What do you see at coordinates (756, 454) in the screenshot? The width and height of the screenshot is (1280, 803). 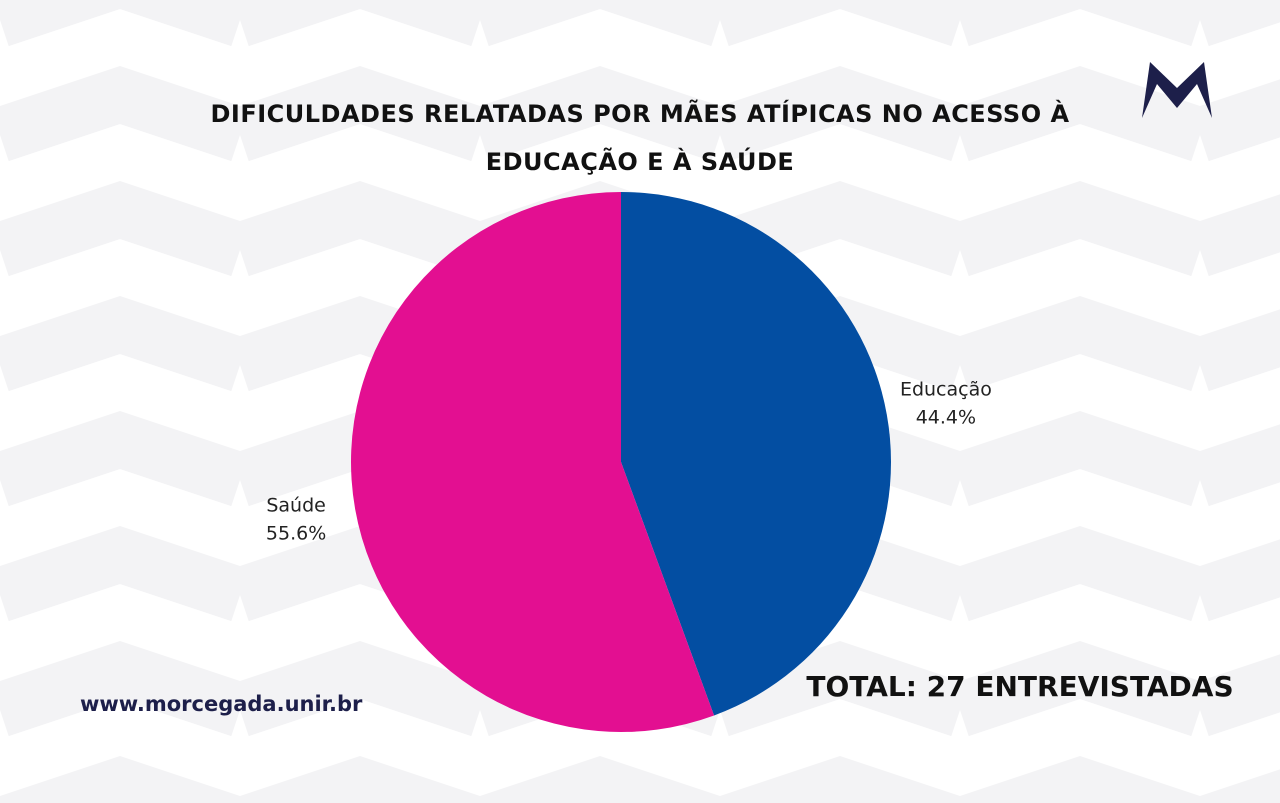 I see `pie-slice` at bounding box center [756, 454].